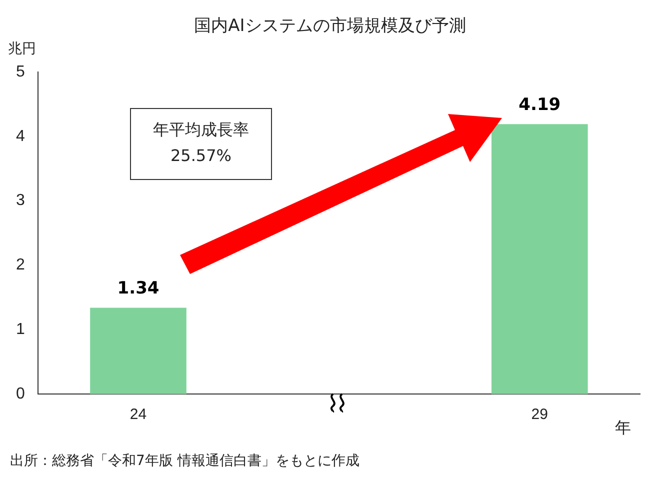 The image size is (660, 478). What do you see at coordinates (20, 265) in the screenshot?
I see `y-tick-label: 2` at bounding box center [20, 265].